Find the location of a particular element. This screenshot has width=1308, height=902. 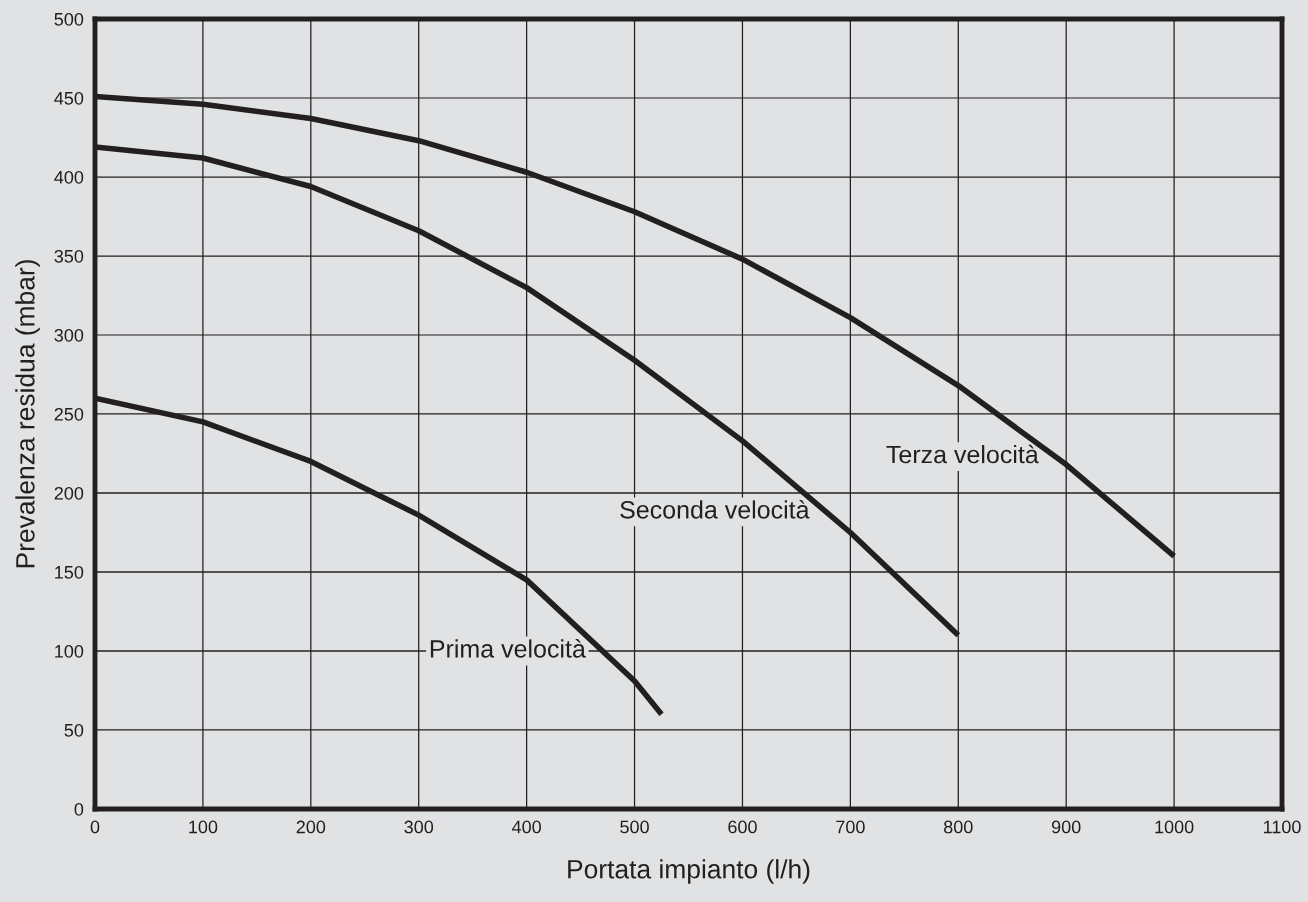

x-tick-label: 1100 is located at coordinates (1282, 827).